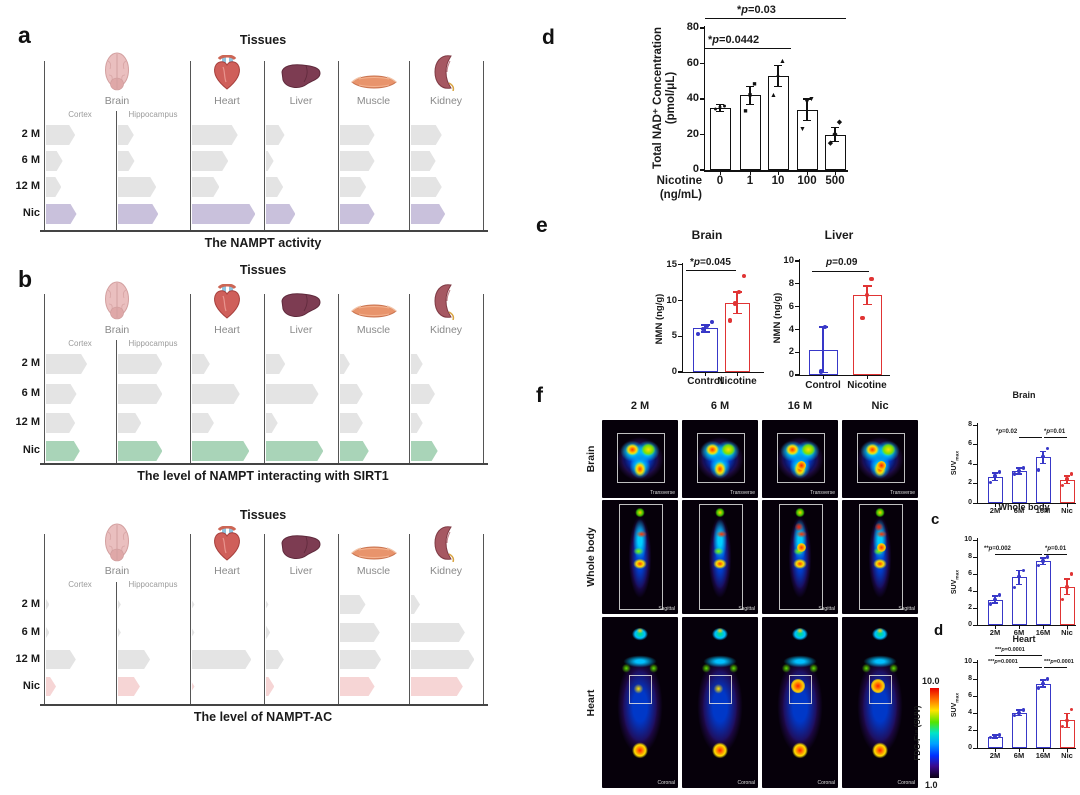 The image size is (1080, 795). Describe the element at coordinates (1018, 656) in the screenshot. I see `significance-line` at that location.